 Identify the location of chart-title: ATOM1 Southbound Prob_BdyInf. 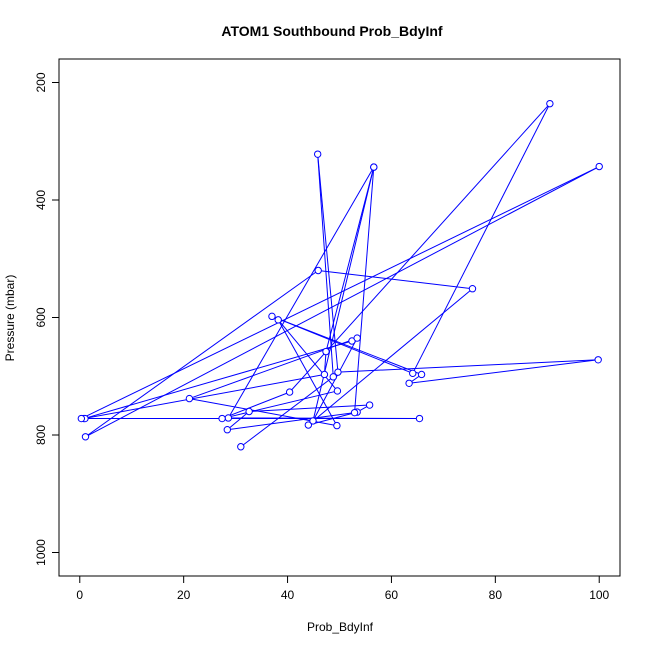
(331, 31).